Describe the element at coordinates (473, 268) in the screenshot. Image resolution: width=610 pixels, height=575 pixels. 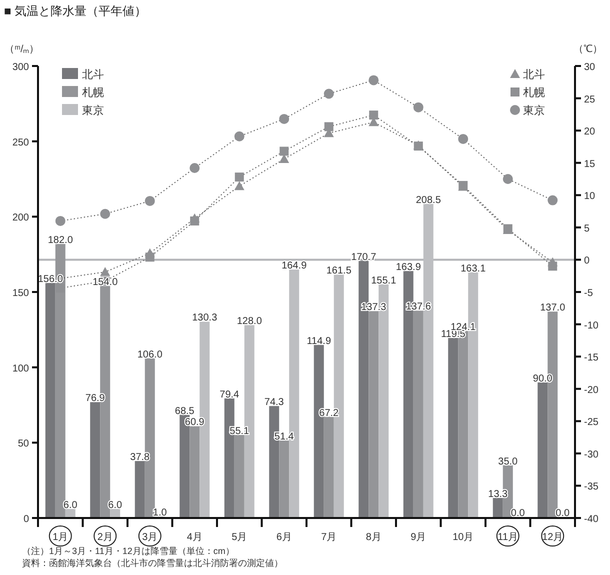
I see `data-label: 163.1` at that location.